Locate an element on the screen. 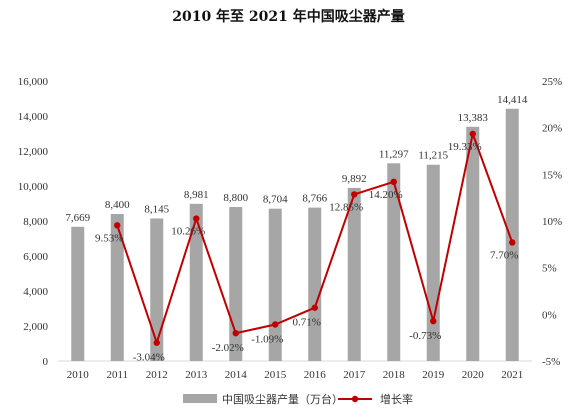 The width and height of the screenshot is (577, 419). bar-2020 is located at coordinates (473, 243).